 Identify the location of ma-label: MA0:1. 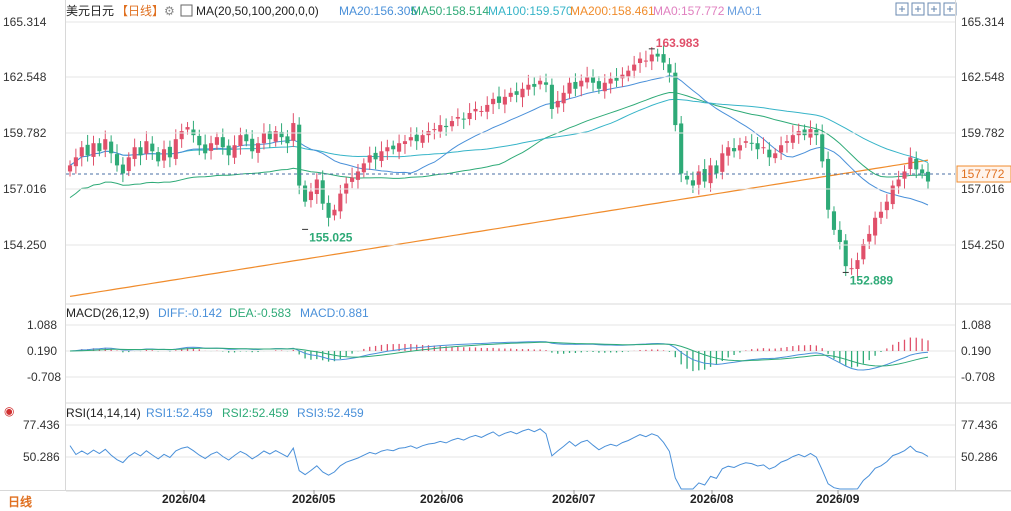
(744, 11).